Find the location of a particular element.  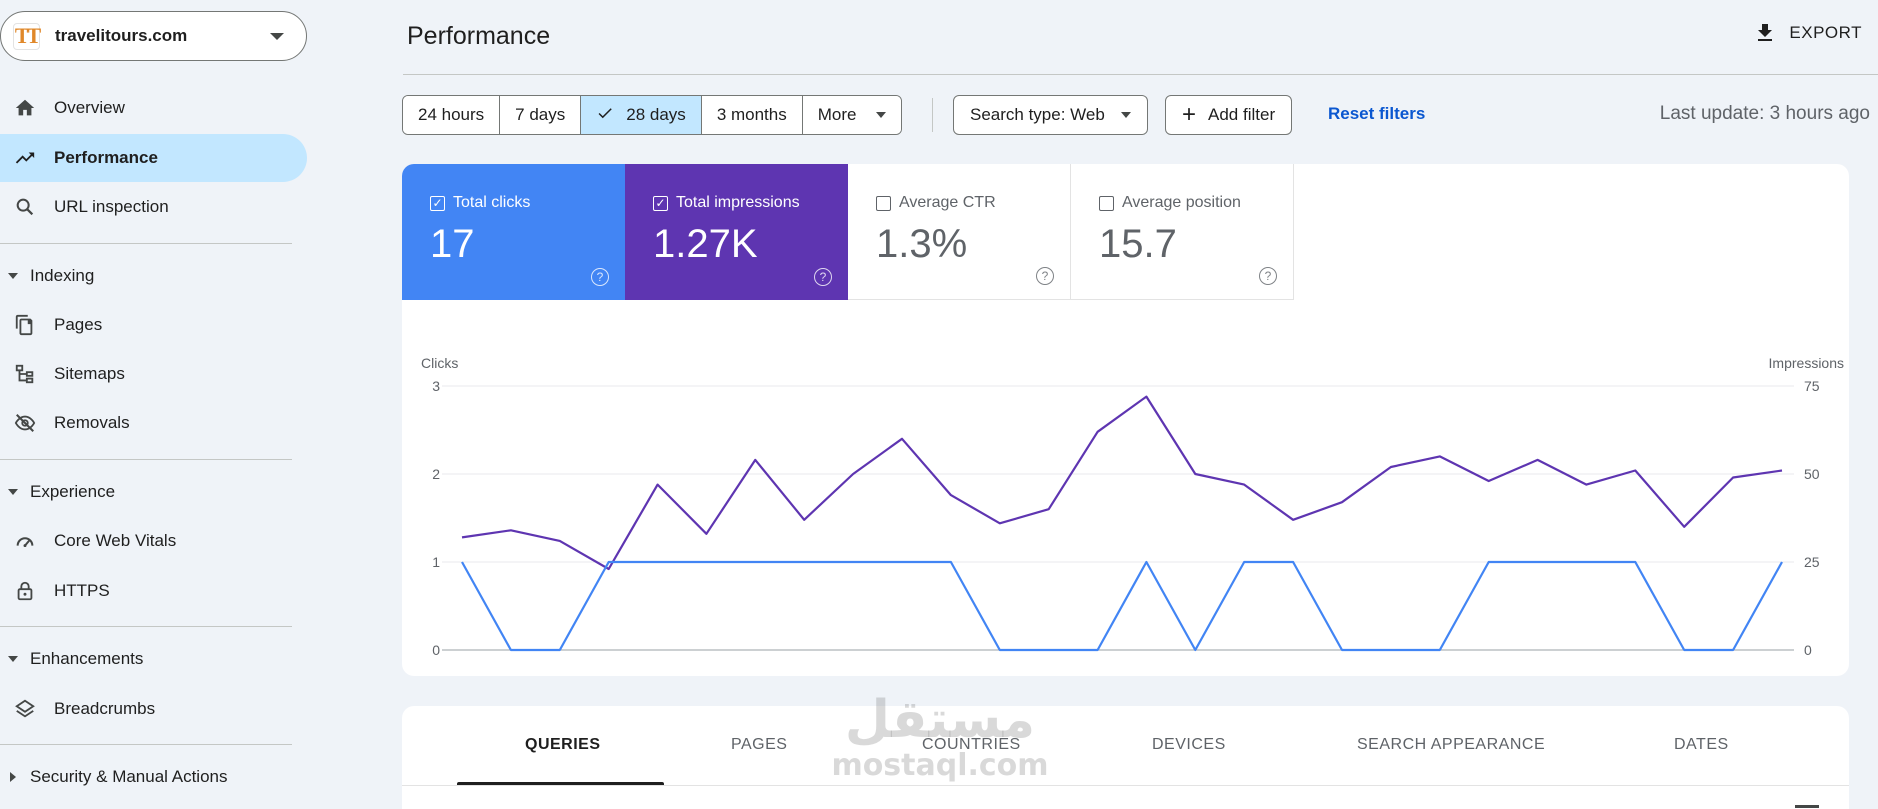

last-update-text: Last update: 3 hours ago is located at coordinates (1764, 113).